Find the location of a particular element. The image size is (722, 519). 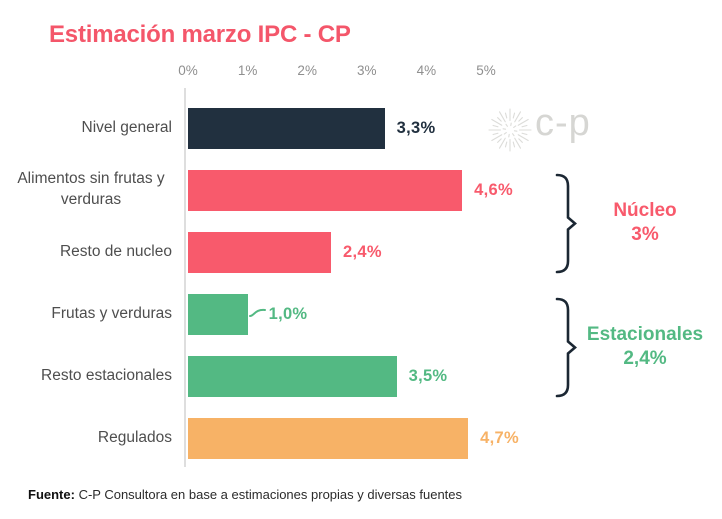

x-tick-label: 2% is located at coordinates (307, 70).